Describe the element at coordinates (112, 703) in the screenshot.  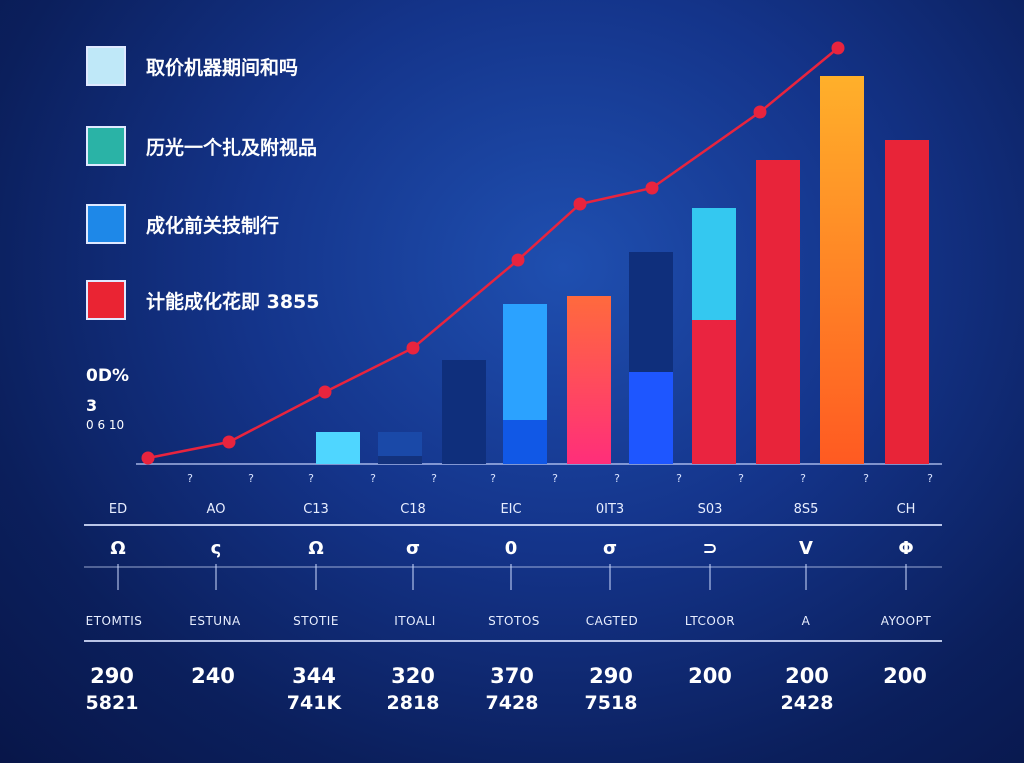
I see `value-secondary: 5821` at that location.